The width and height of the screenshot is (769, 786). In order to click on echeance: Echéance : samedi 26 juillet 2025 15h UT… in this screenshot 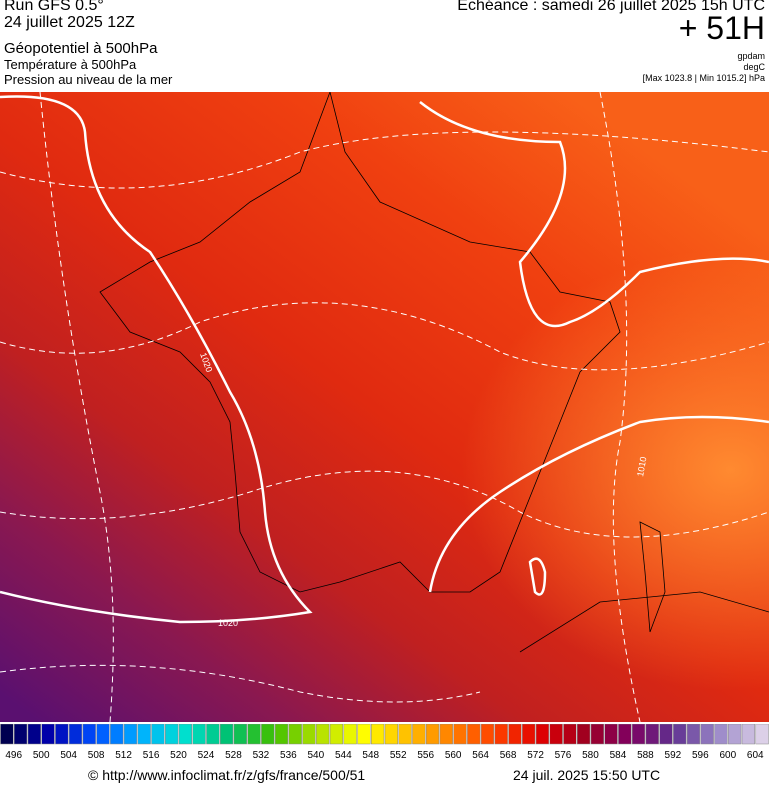, I will do `click(611, 7)`.